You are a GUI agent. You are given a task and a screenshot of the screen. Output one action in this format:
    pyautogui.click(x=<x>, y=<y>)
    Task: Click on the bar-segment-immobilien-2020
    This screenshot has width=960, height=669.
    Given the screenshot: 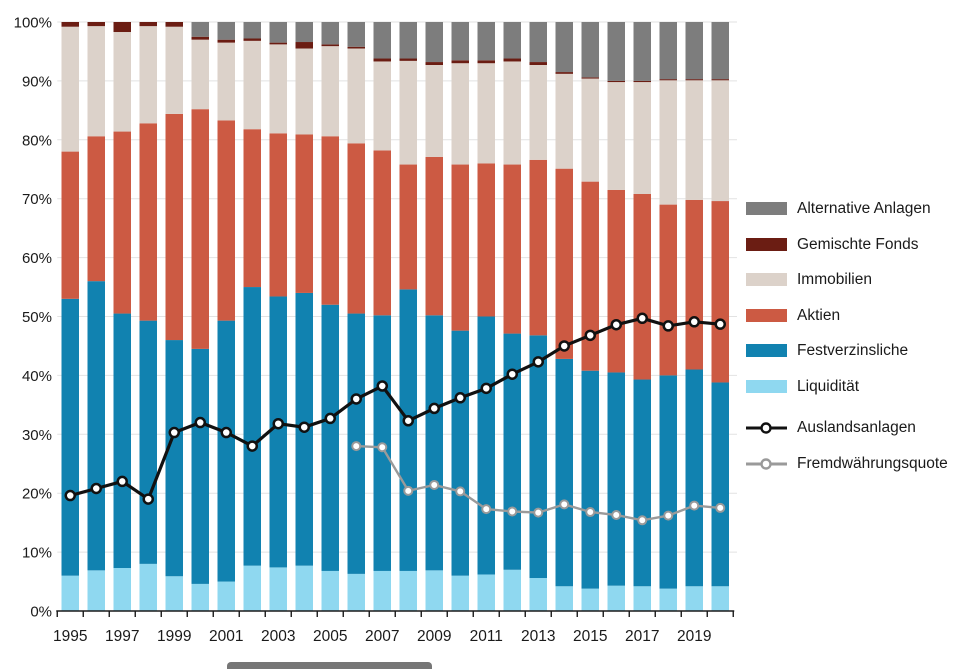 What is the action you would take?
    pyautogui.click(x=720, y=141)
    